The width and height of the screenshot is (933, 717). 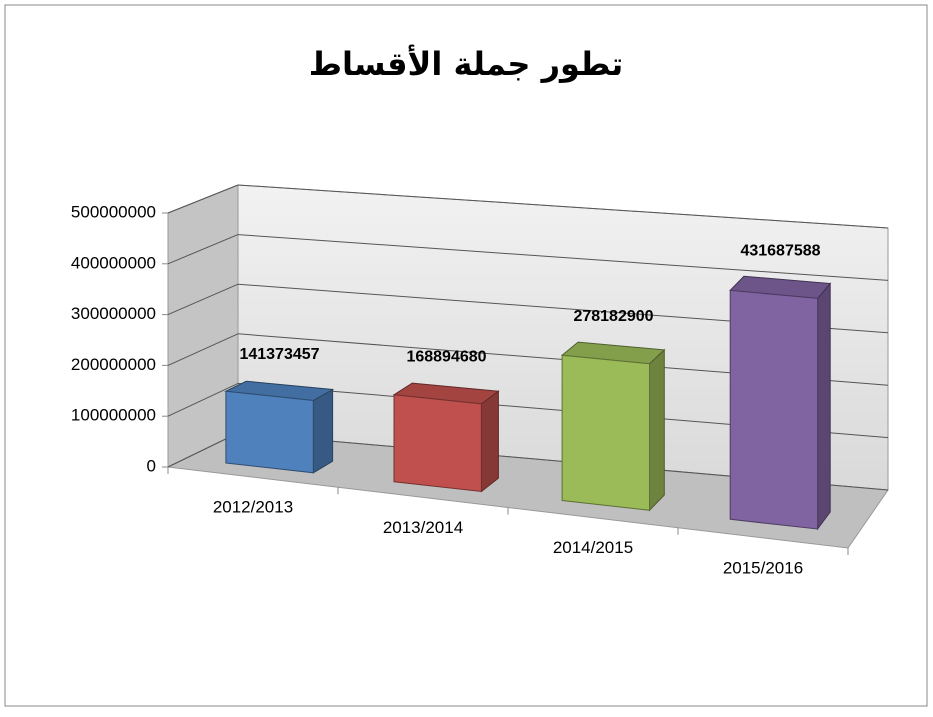 I want to click on x-tick-label: 2013/2014, so click(x=423, y=527).